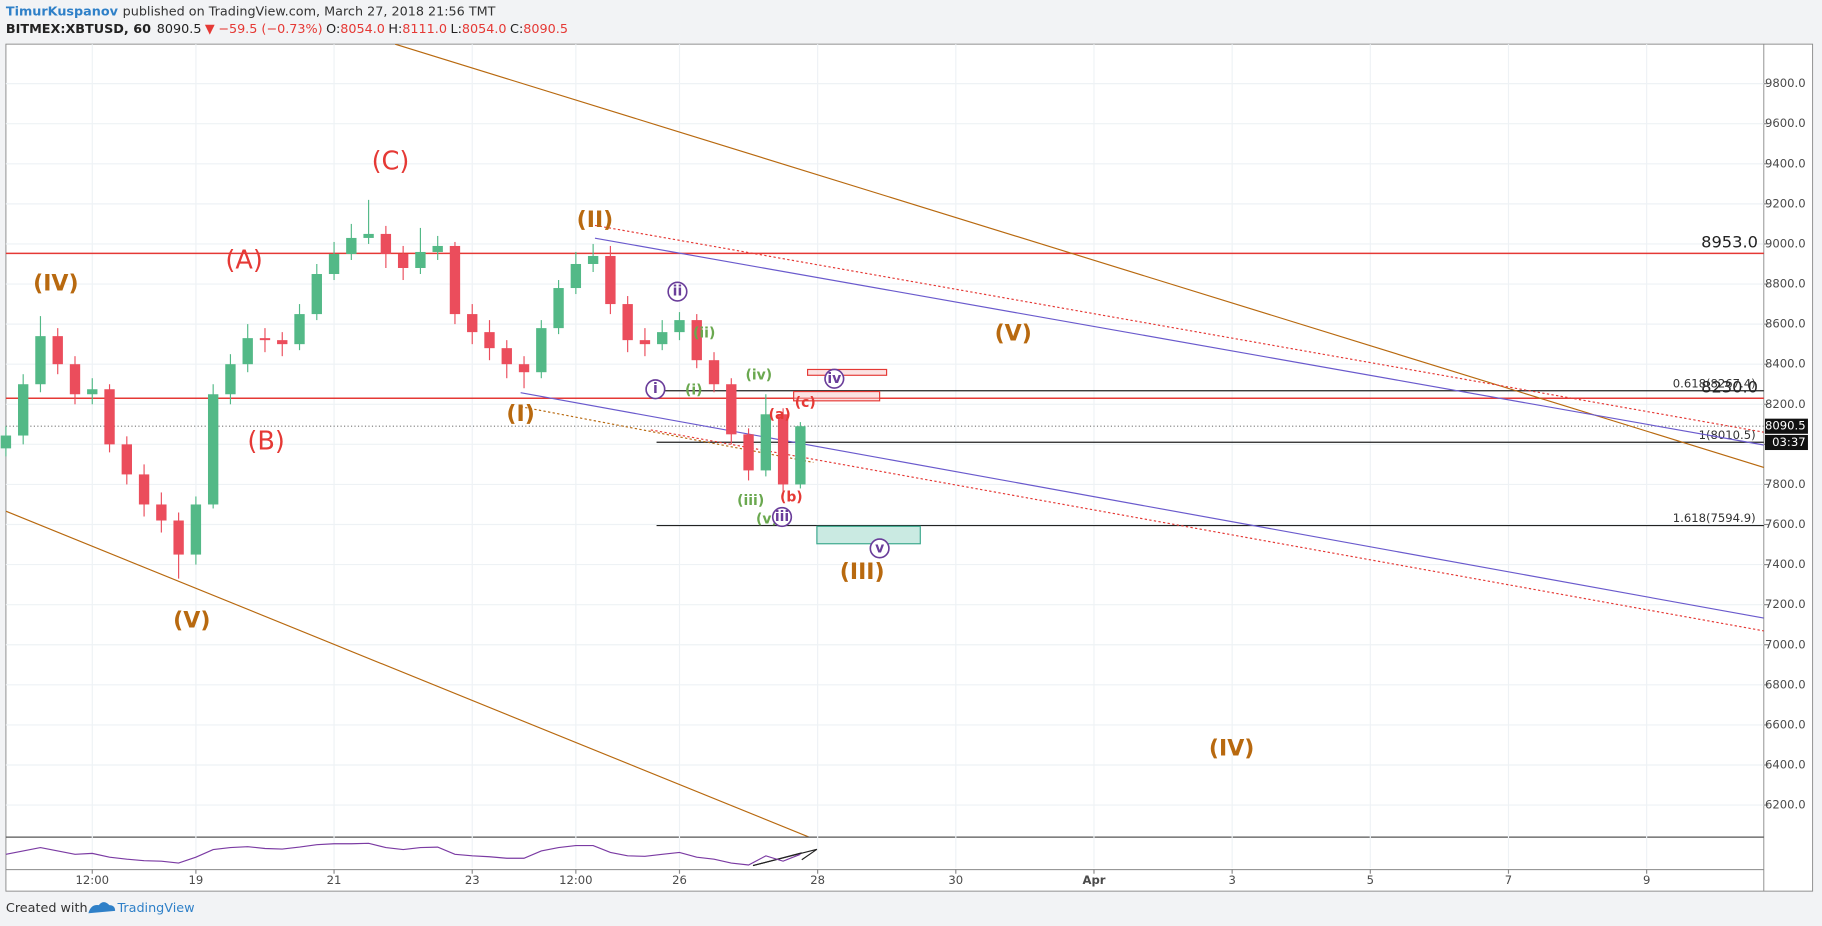  What do you see at coordinates (102, 908) in the screenshot?
I see `brand-logo` at bounding box center [102, 908].